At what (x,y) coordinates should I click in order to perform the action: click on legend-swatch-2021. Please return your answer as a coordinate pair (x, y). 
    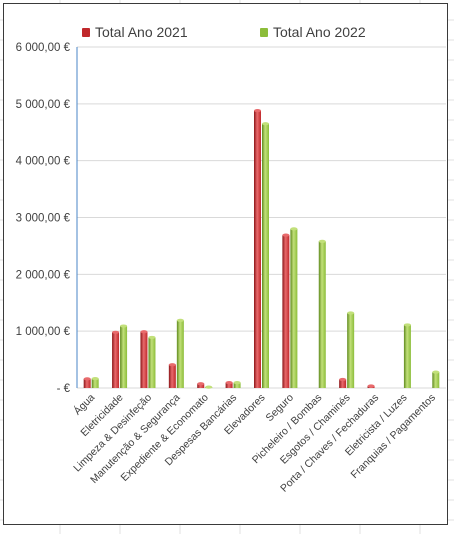
    Looking at the image, I should click on (86, 32).